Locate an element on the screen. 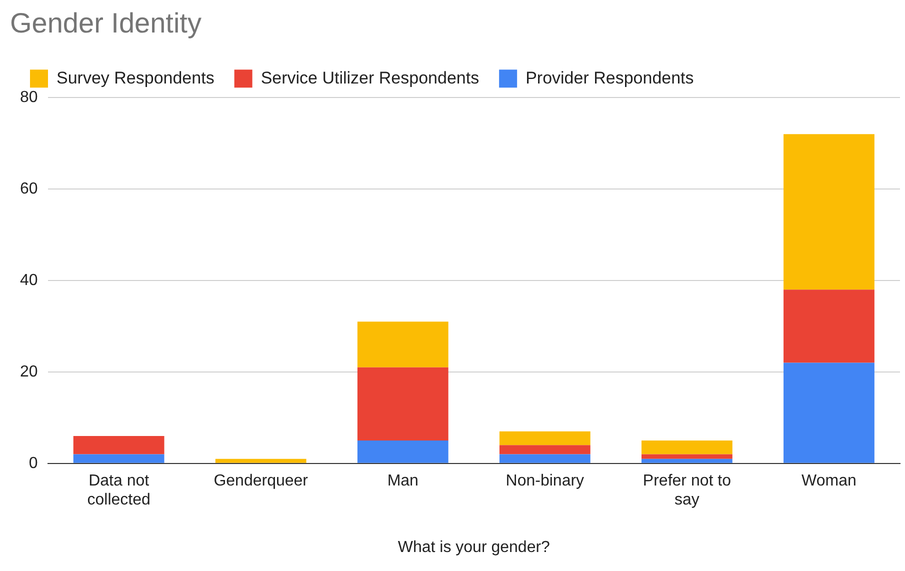 The image size is (905, 571). x-tick-label: Genderqueer is located at coordinates (261, 481).